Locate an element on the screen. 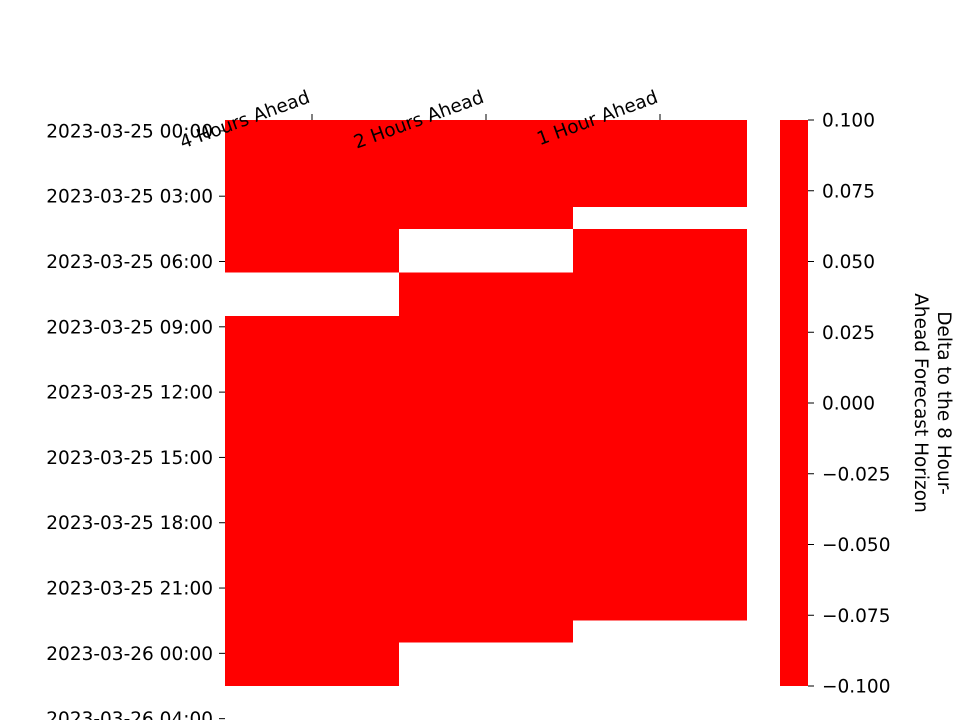  y-tick-label: 2023-03-25 21:00 is located at coordinates (129, 589).